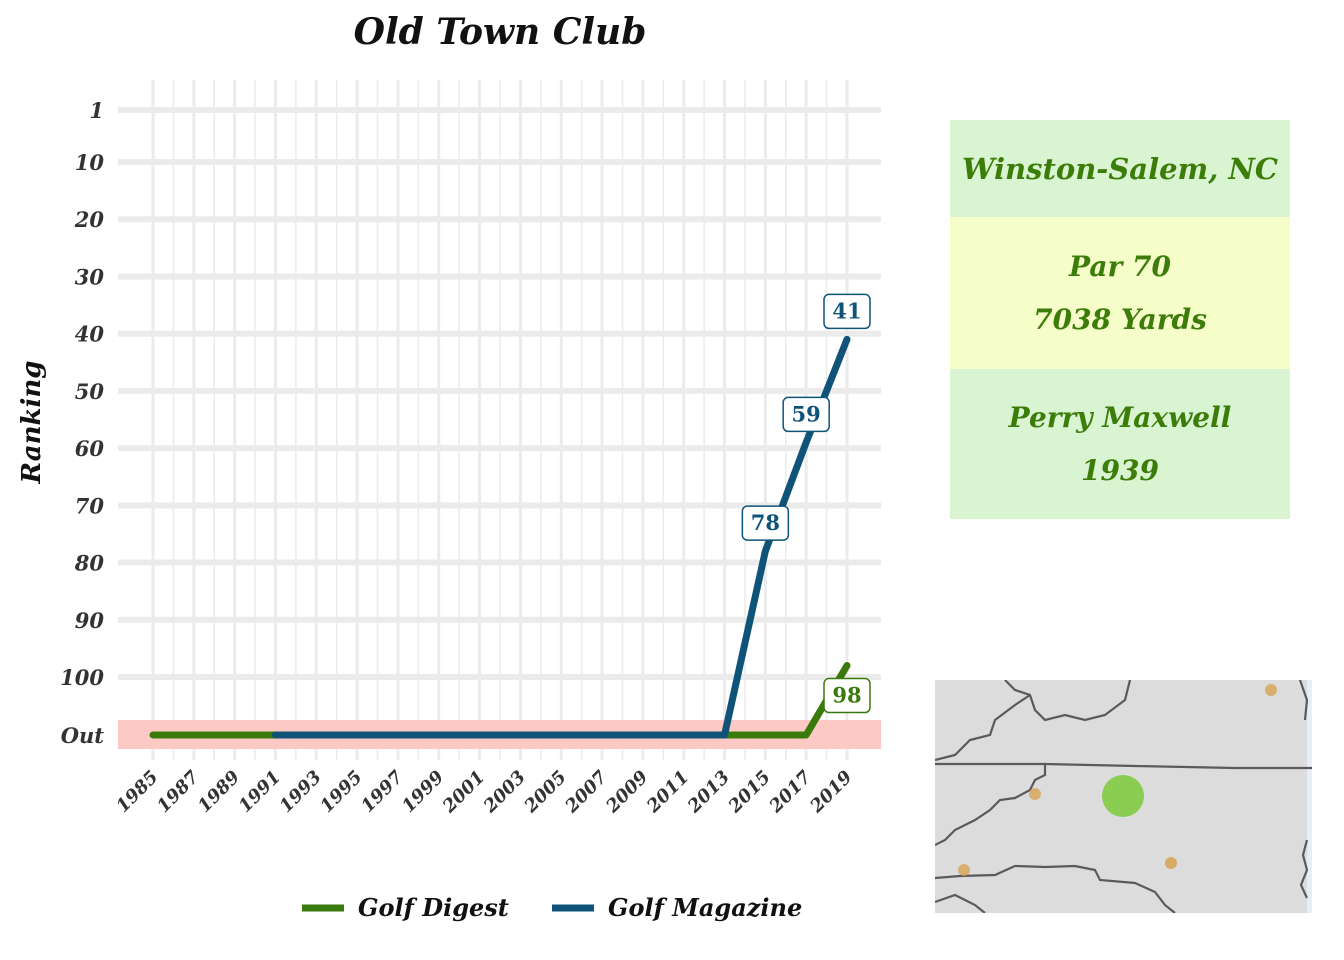  Describe the element at coordinates (219, 791) in the screenshot. I see `x-tick-label: 1989` at that location.